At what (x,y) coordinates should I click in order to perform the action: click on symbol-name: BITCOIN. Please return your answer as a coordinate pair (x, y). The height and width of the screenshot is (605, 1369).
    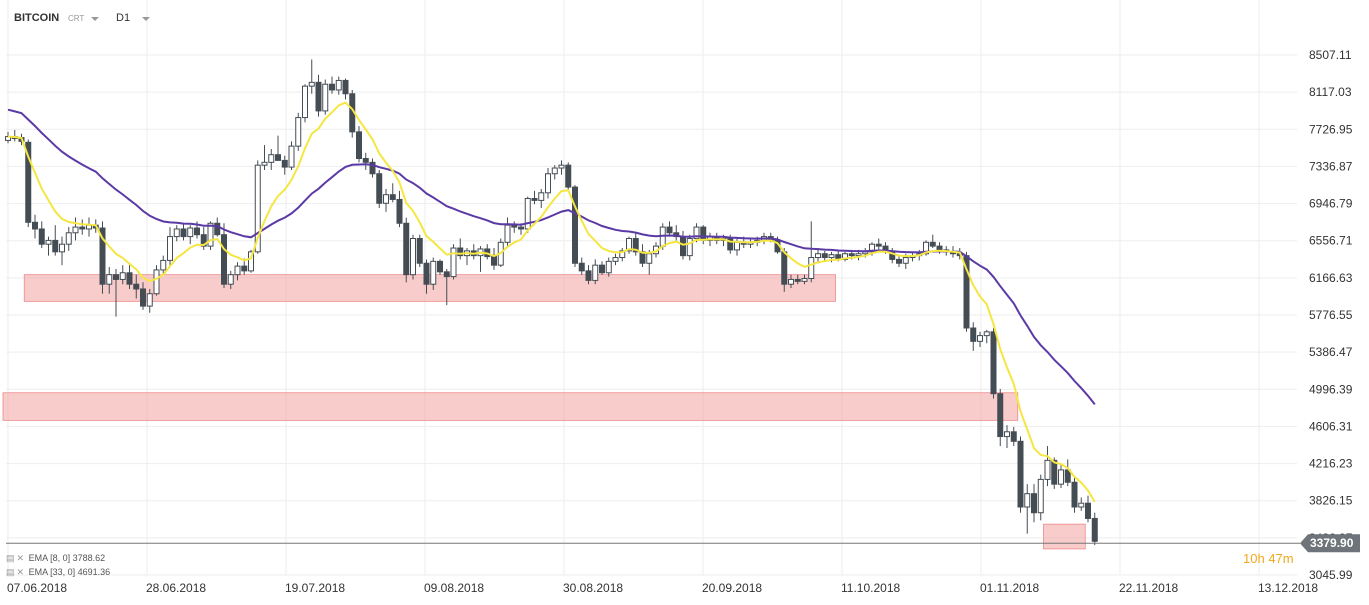
    Looking at the image, I should click on (37, 18).